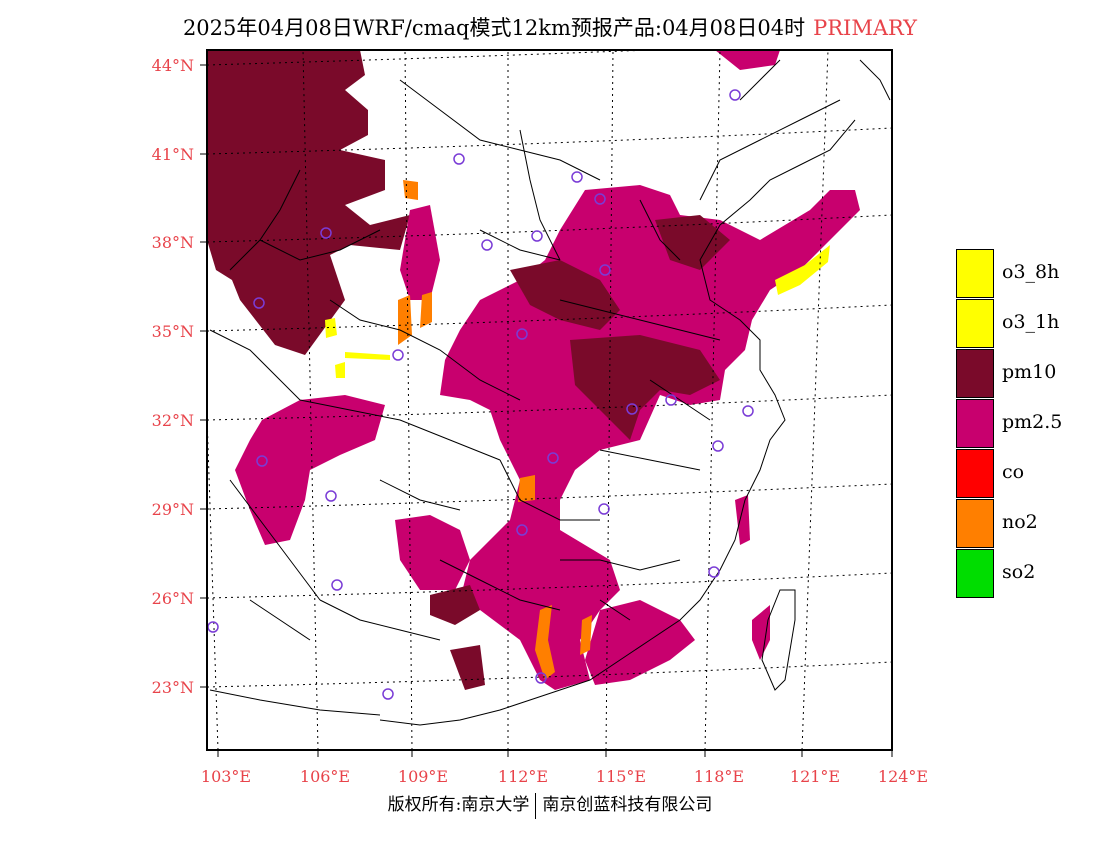  I want to click on legend-label: pm2.5, so click(1032, 422).